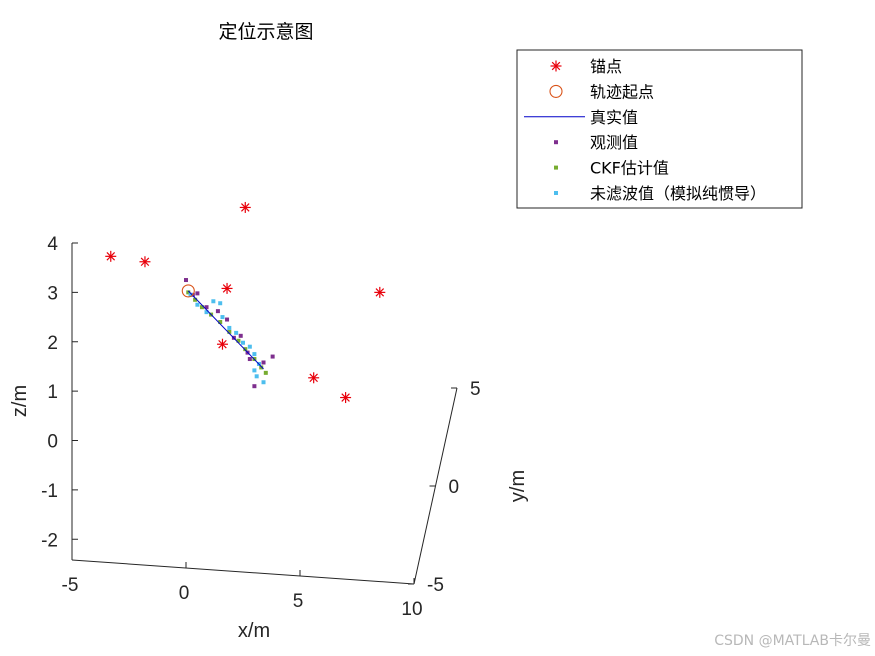 The image size is (875, 656). Describe the element at coordinates (622, 91) in the screenshot. I see `legend-label: 轨迹起点` at that location.